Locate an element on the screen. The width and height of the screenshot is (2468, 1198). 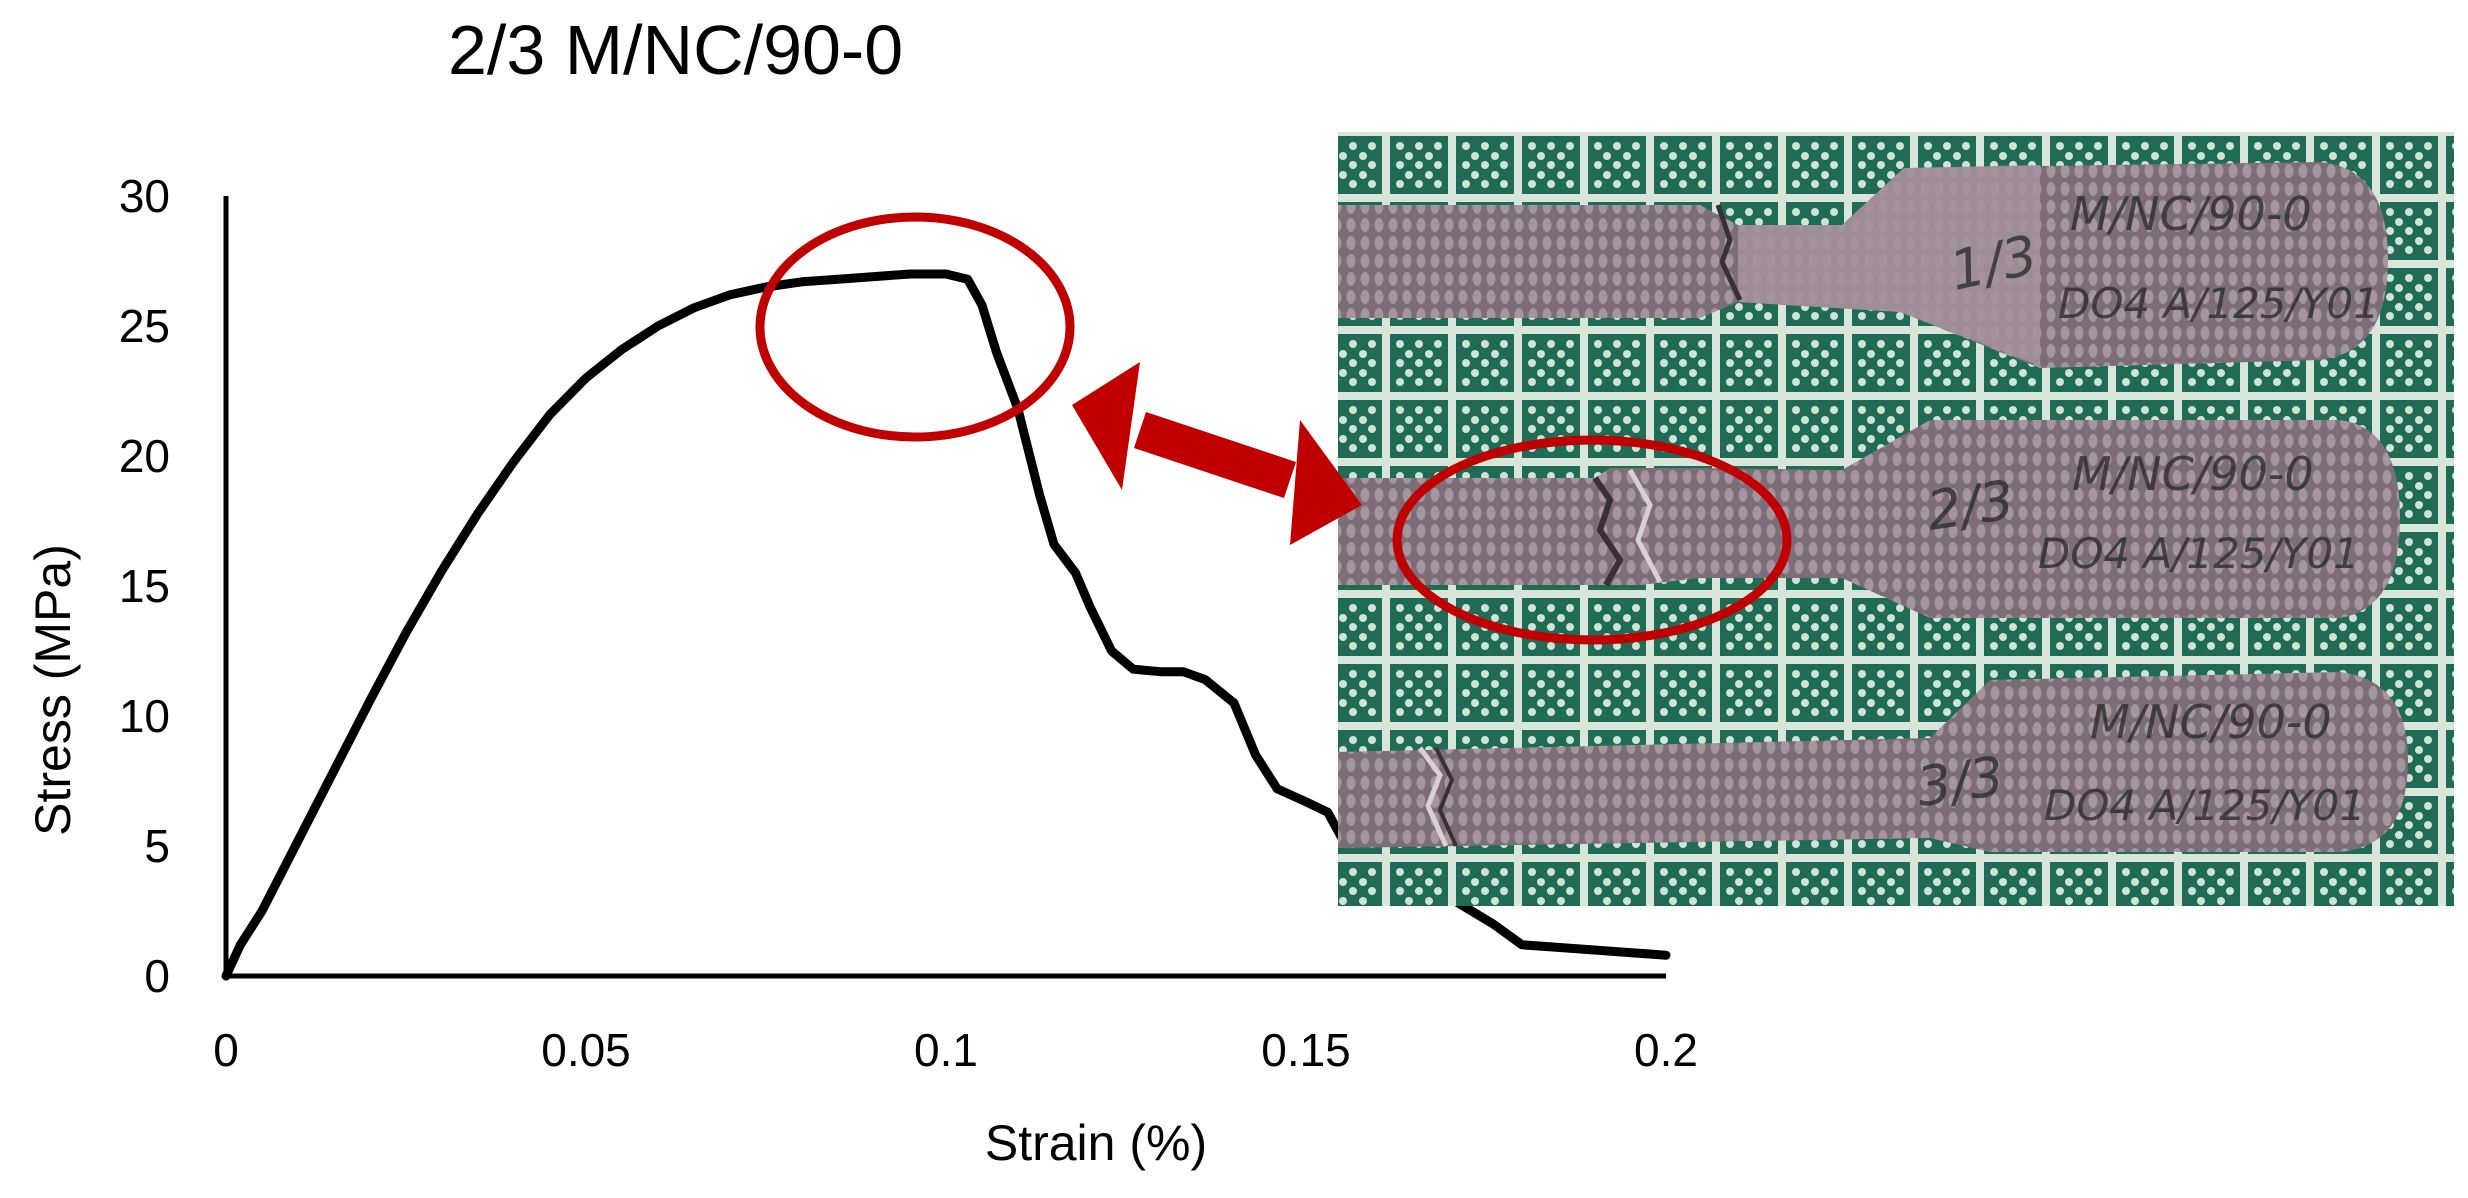
specimen-3-text-line2: DO4 A/125/Y01 is located at coordinates (2205, 805).